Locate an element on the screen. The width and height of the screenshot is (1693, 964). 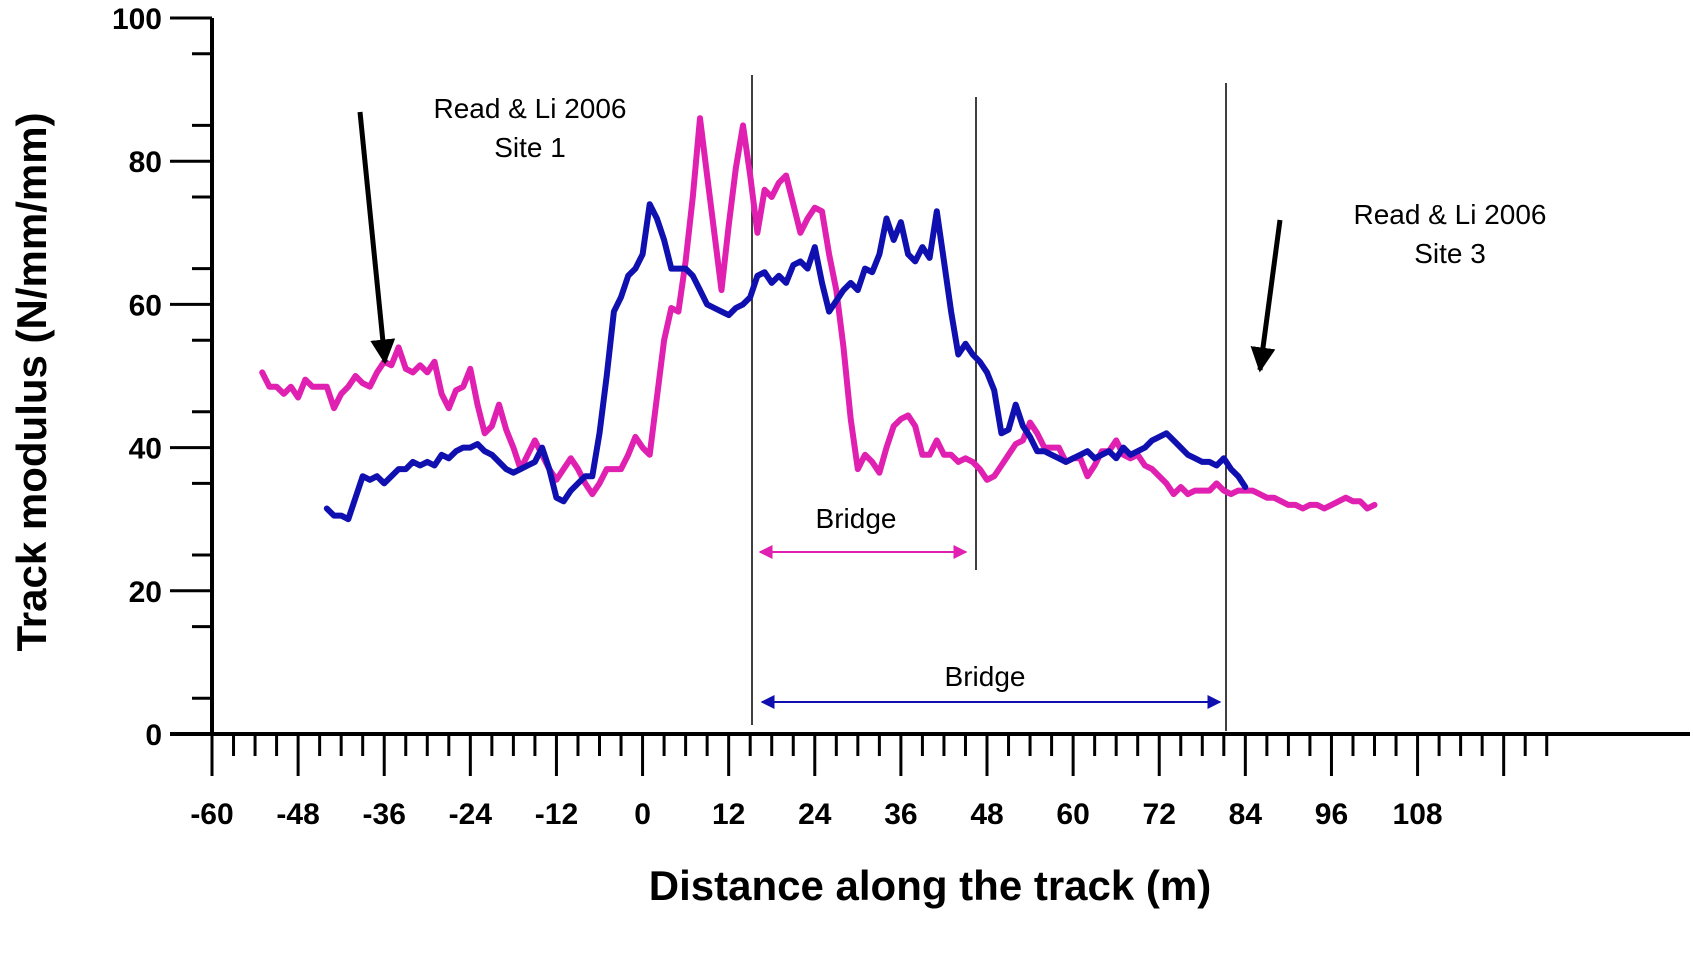
x-tick-label: 60 is located at coordinates (1072, 814).